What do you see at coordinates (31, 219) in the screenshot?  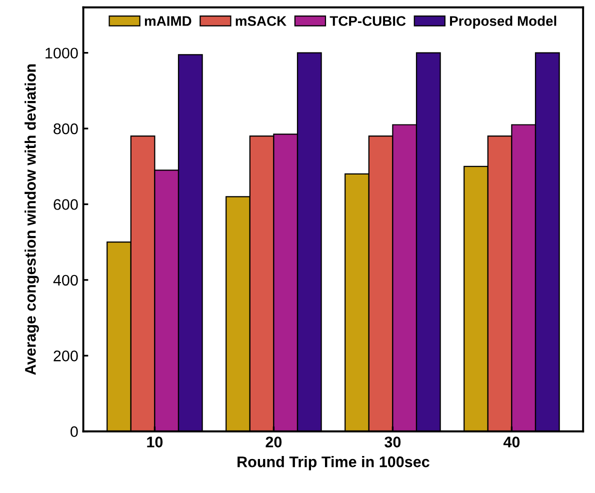 I see `y-axis-title: Average congestion window with deviation` at bounding box center [31, 219].